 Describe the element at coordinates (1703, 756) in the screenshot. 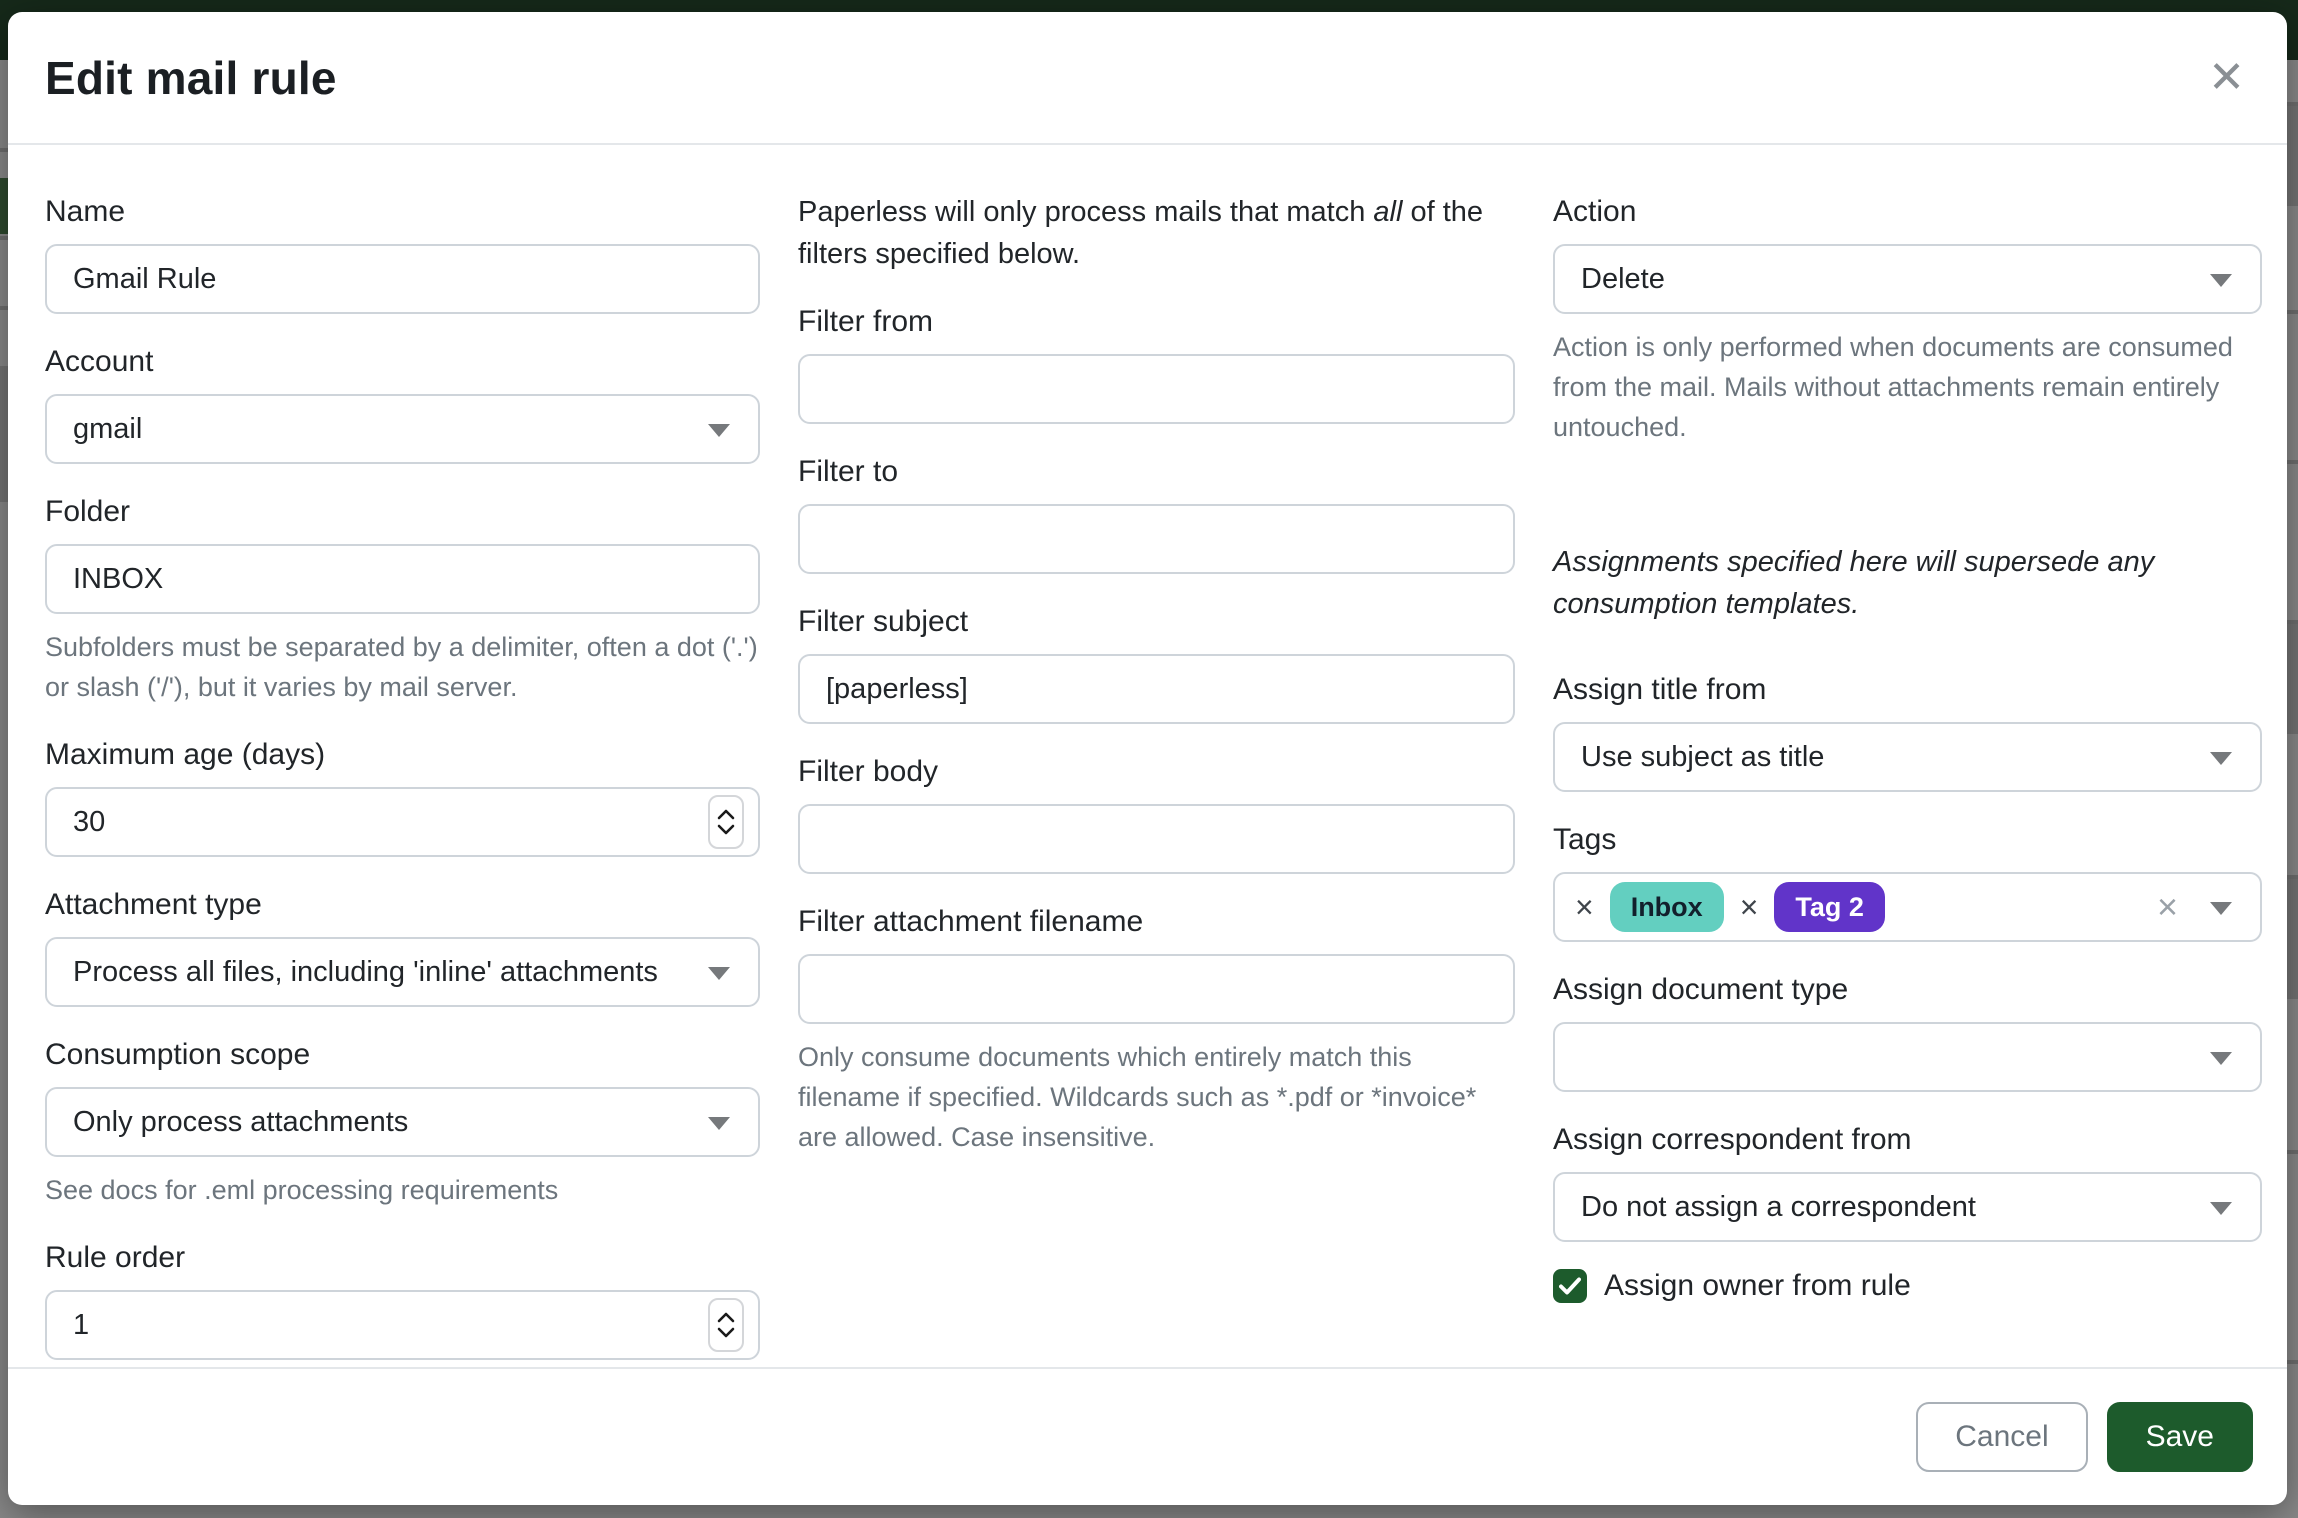

I see `assign-title-value: Use subject as title` at that location.